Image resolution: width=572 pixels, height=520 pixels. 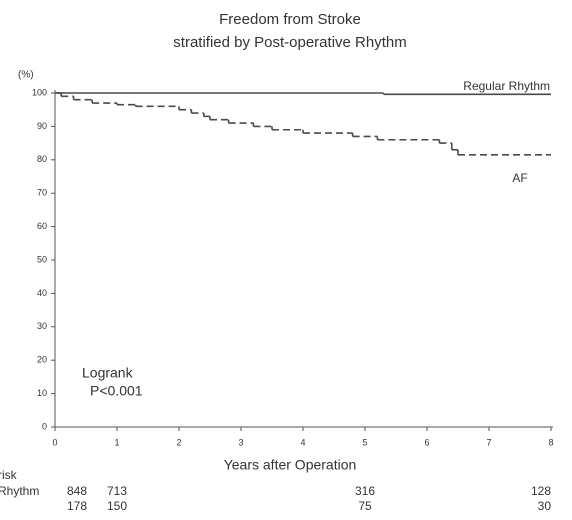 I want to click on y-tick-label: 90, so click(x=42, y=126).